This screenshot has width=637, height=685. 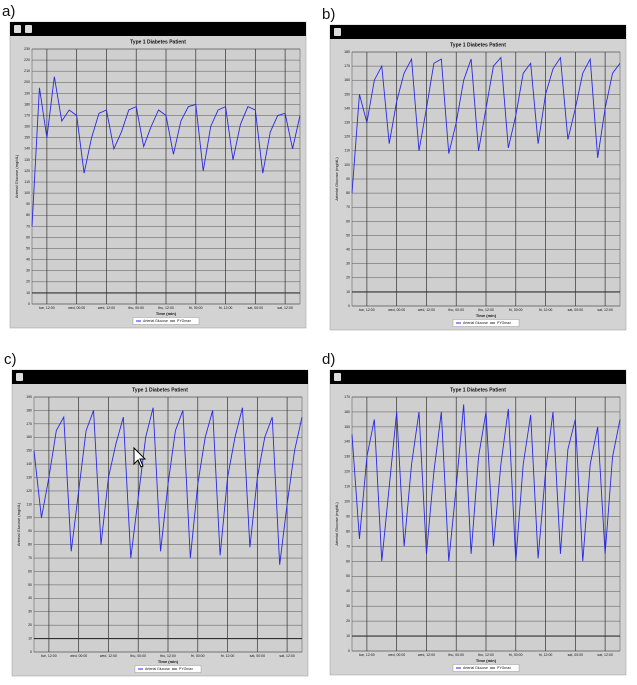 I want to click on y-tick-label: 180, so click(x=29, y=410).